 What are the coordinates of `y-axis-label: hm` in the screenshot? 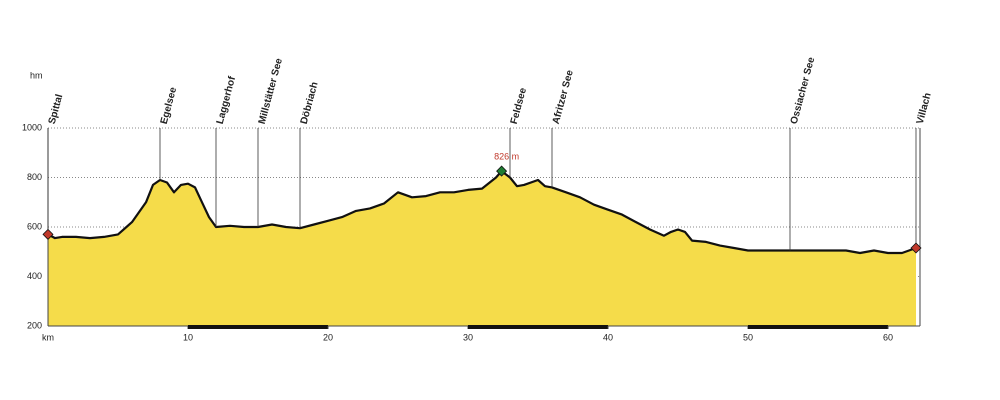 It's located at (36, 75).